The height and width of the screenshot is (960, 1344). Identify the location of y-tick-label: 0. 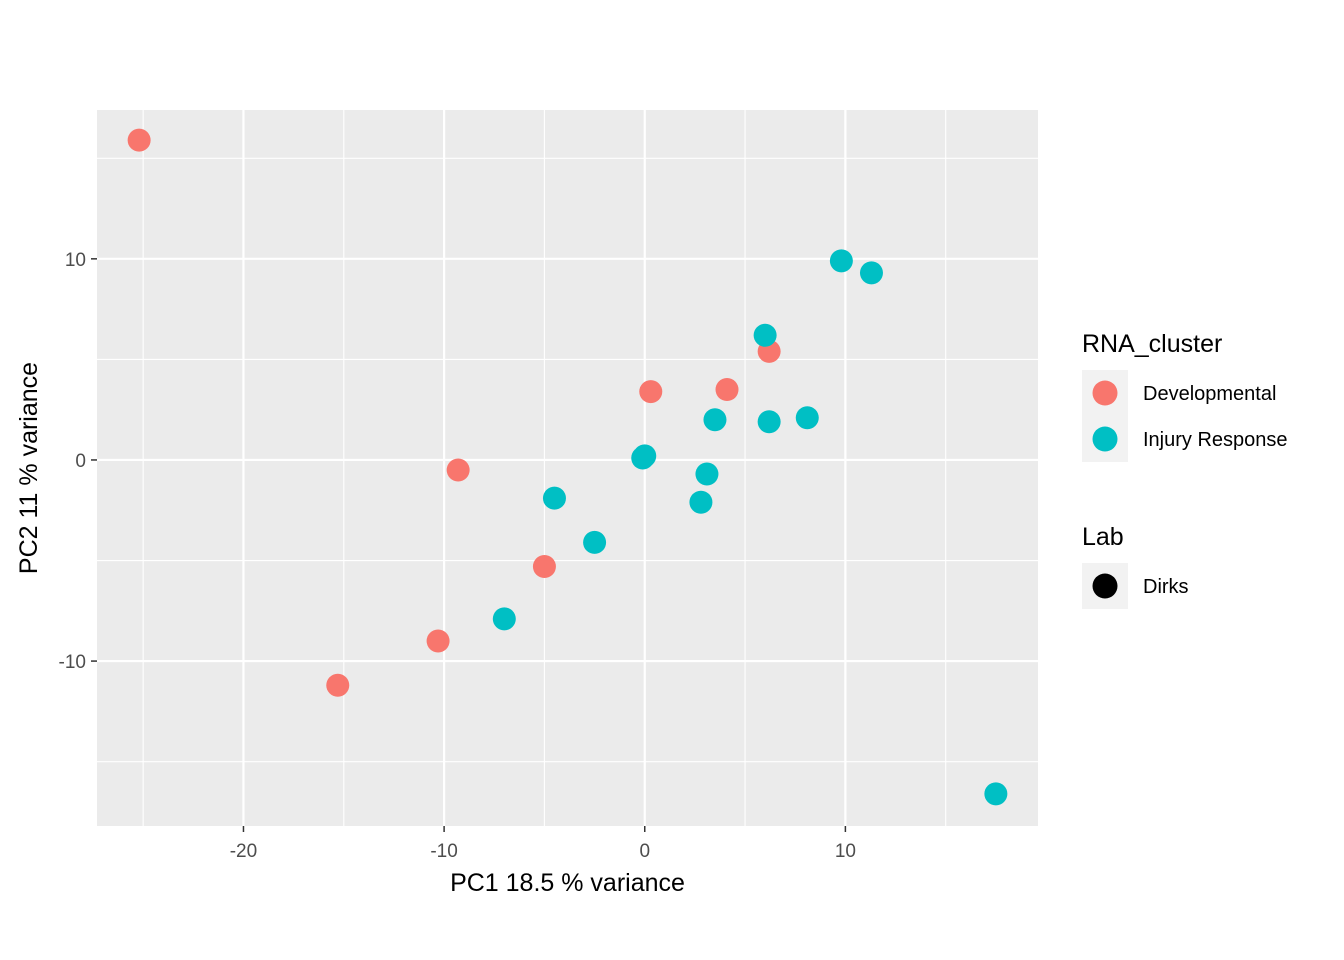
(80, 461).